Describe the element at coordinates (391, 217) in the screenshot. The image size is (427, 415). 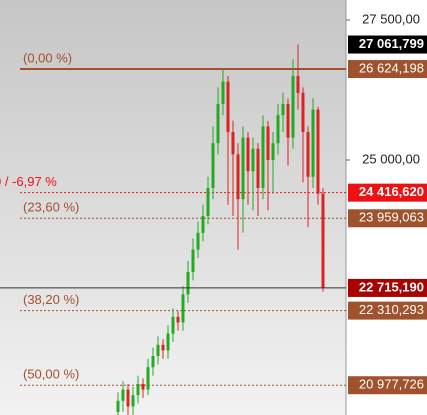
I see `price-tag-label: 23 959,063` at that location.